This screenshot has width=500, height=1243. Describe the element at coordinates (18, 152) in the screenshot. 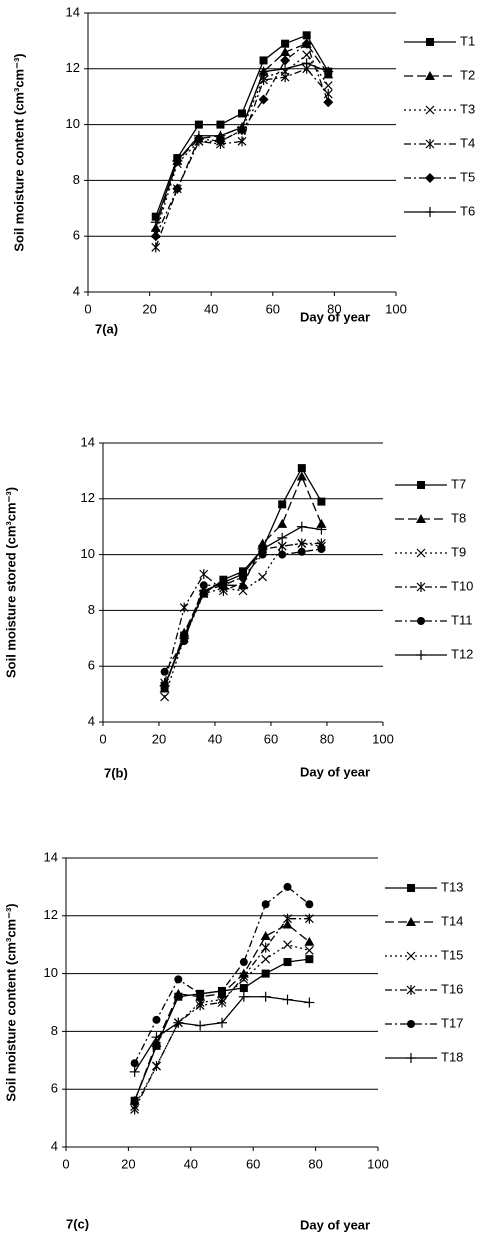

I see `y-axis-title: Soil moisture content (cm³cm⁻³)` at that location.